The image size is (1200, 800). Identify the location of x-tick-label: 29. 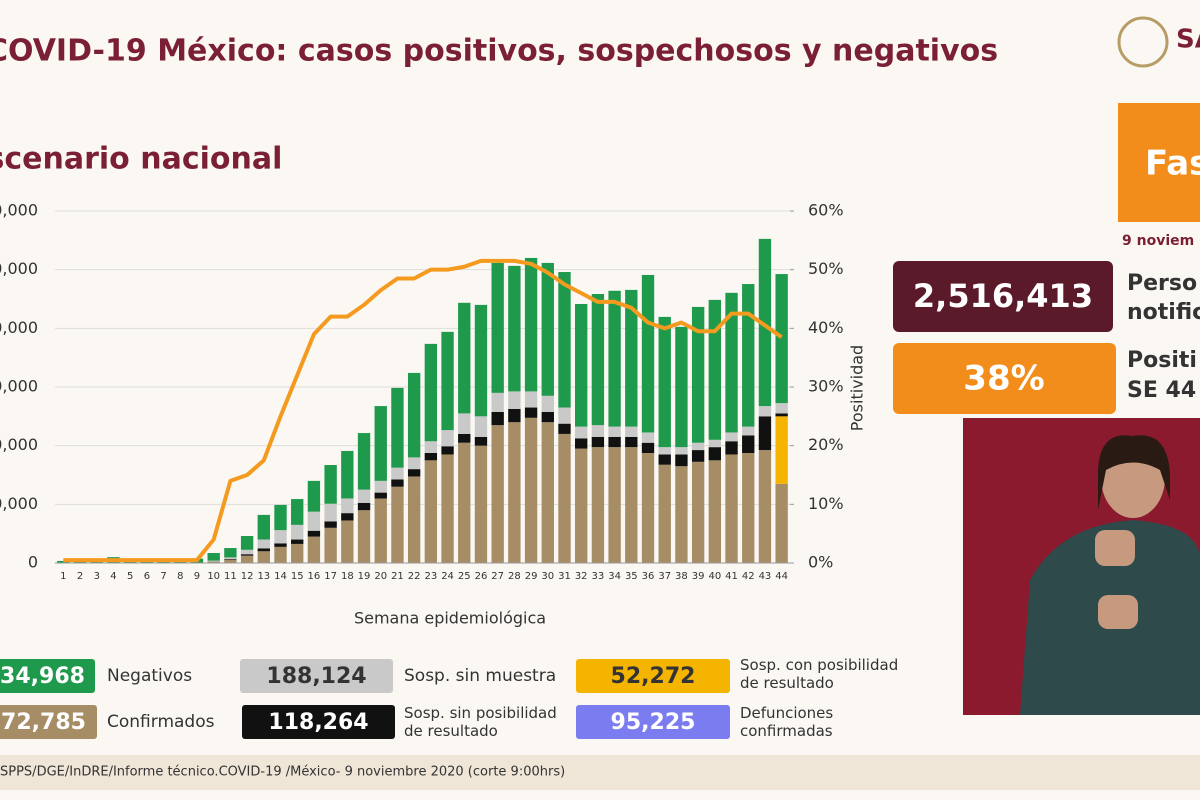
(531, 576).